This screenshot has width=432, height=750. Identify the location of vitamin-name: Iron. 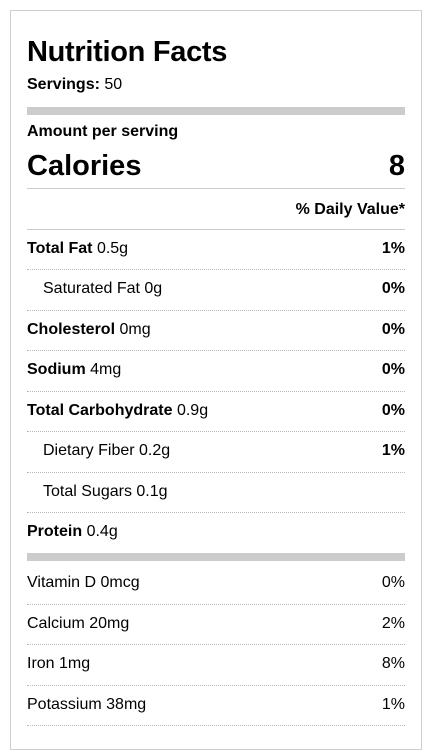
(41, 663).